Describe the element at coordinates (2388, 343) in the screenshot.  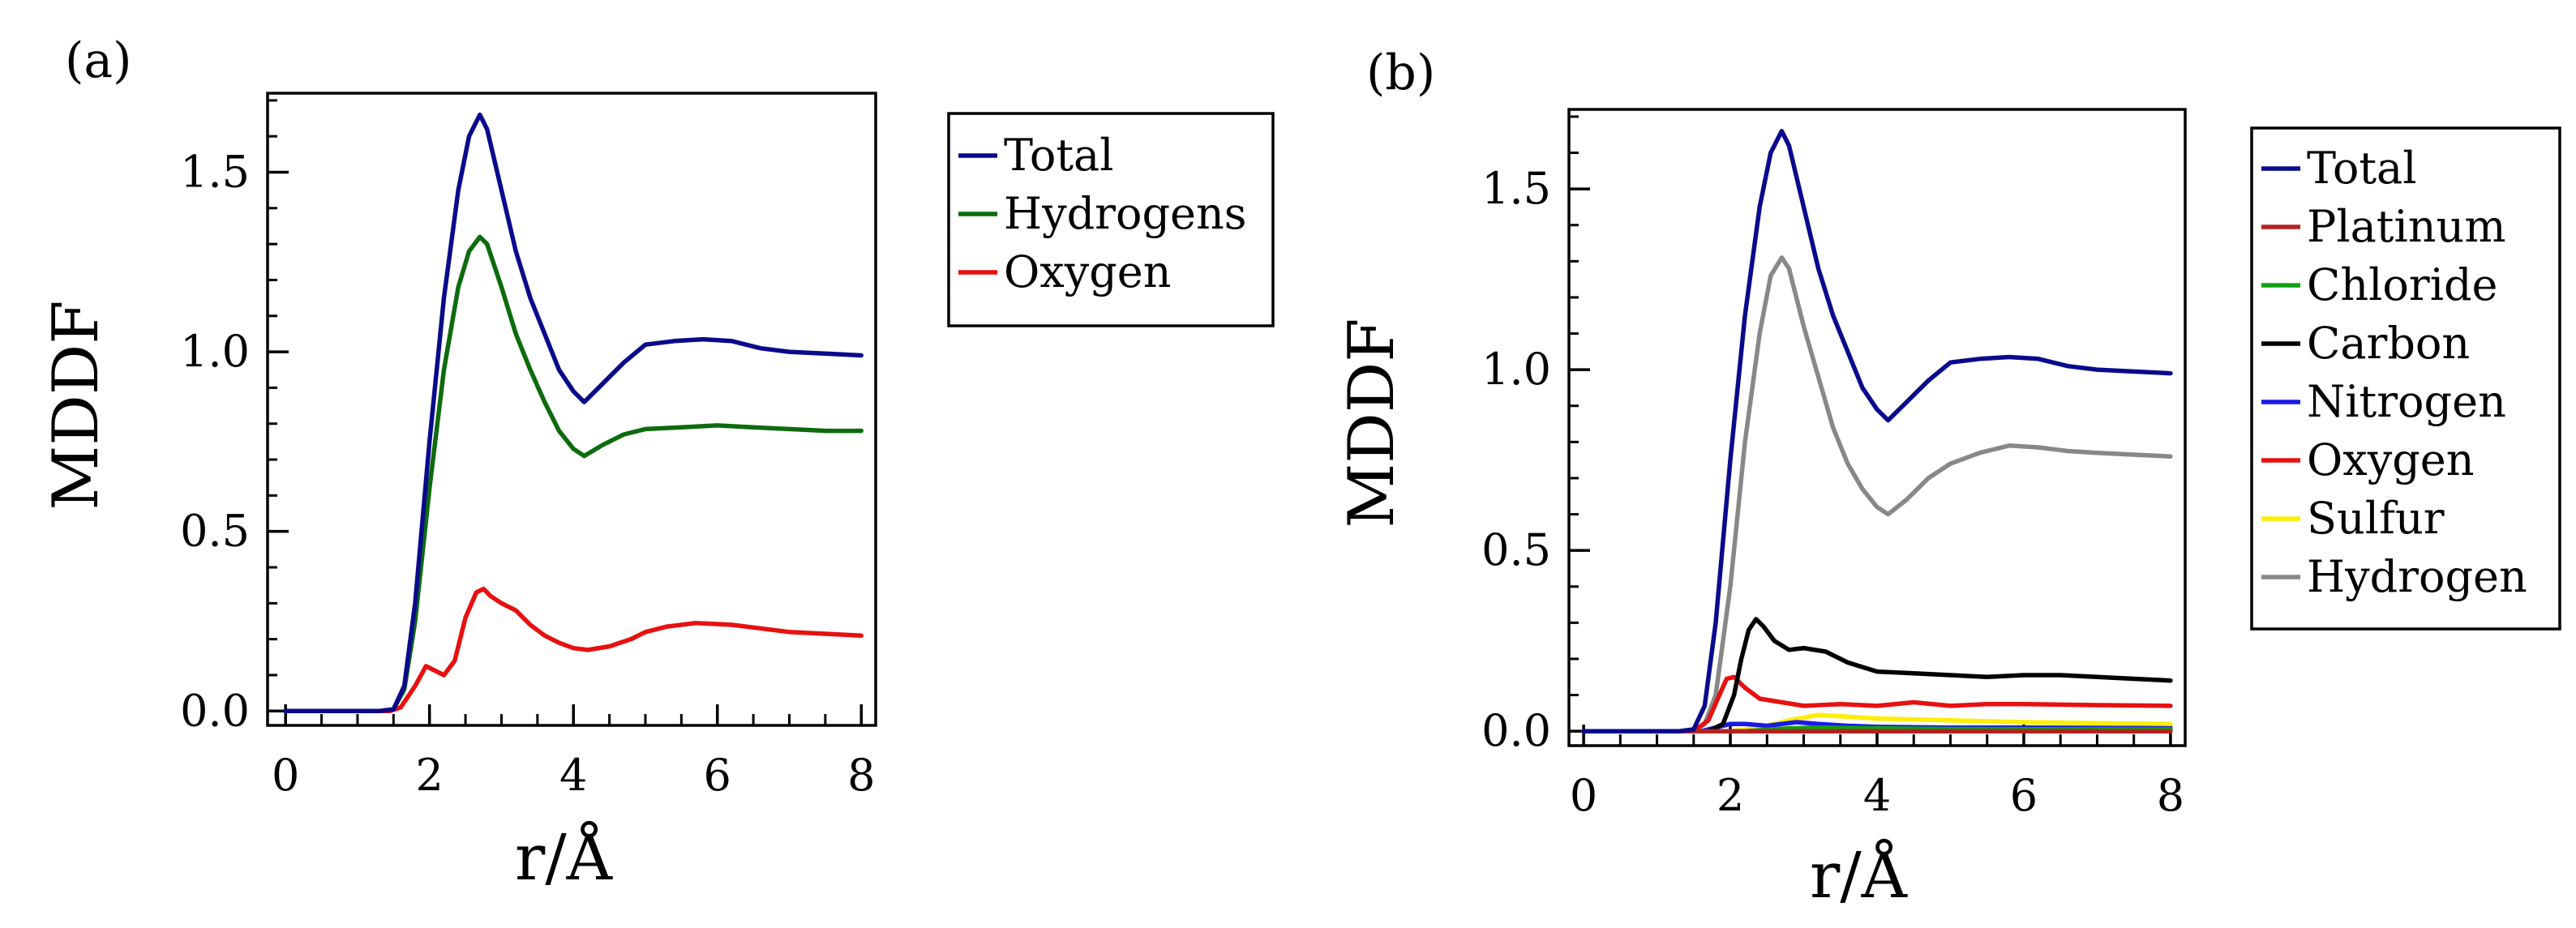
I see `panel-b-legend-label: Carbon` at that location.